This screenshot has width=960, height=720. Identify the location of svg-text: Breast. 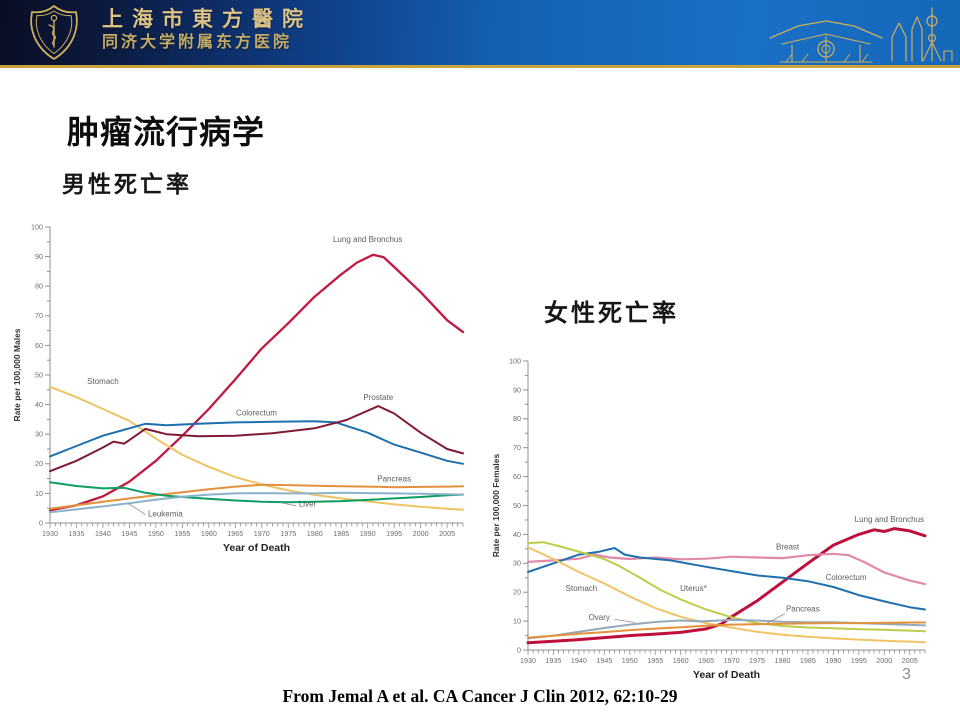
(788, 547).